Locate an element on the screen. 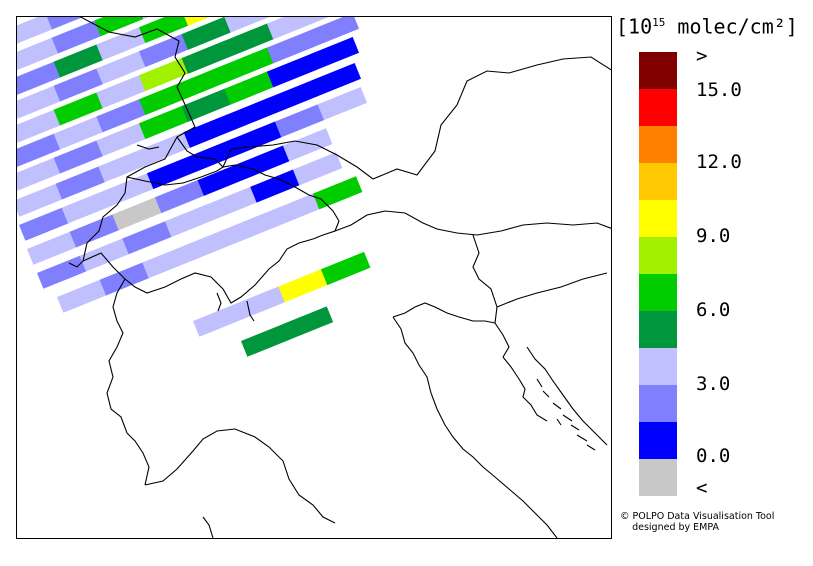  dalmatian-coast is located at coordinates (567, 396).